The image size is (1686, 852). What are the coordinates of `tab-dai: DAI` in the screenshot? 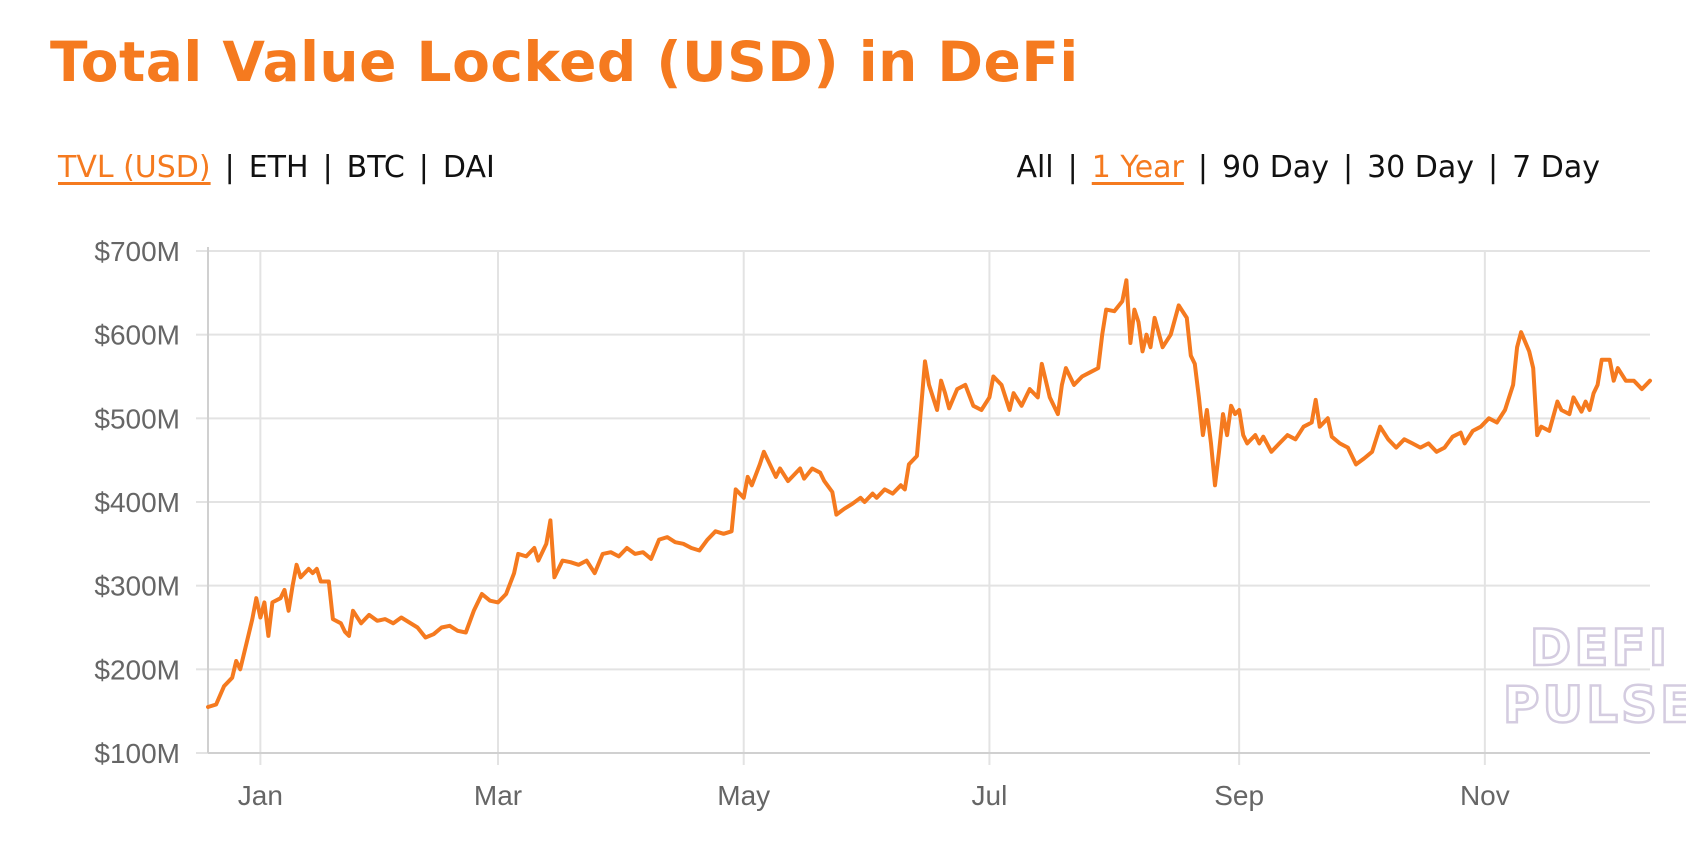 It's located at (468, 167).